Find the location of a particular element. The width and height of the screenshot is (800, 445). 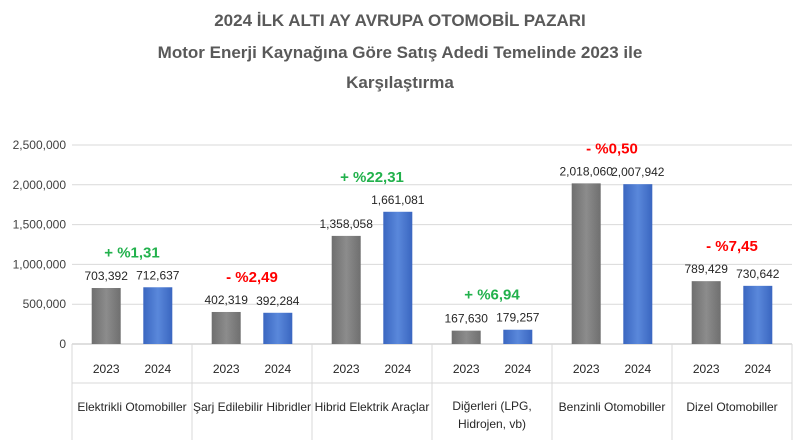

x-category-label: Hidrojen, vb) is located at coordinates (492, 424).